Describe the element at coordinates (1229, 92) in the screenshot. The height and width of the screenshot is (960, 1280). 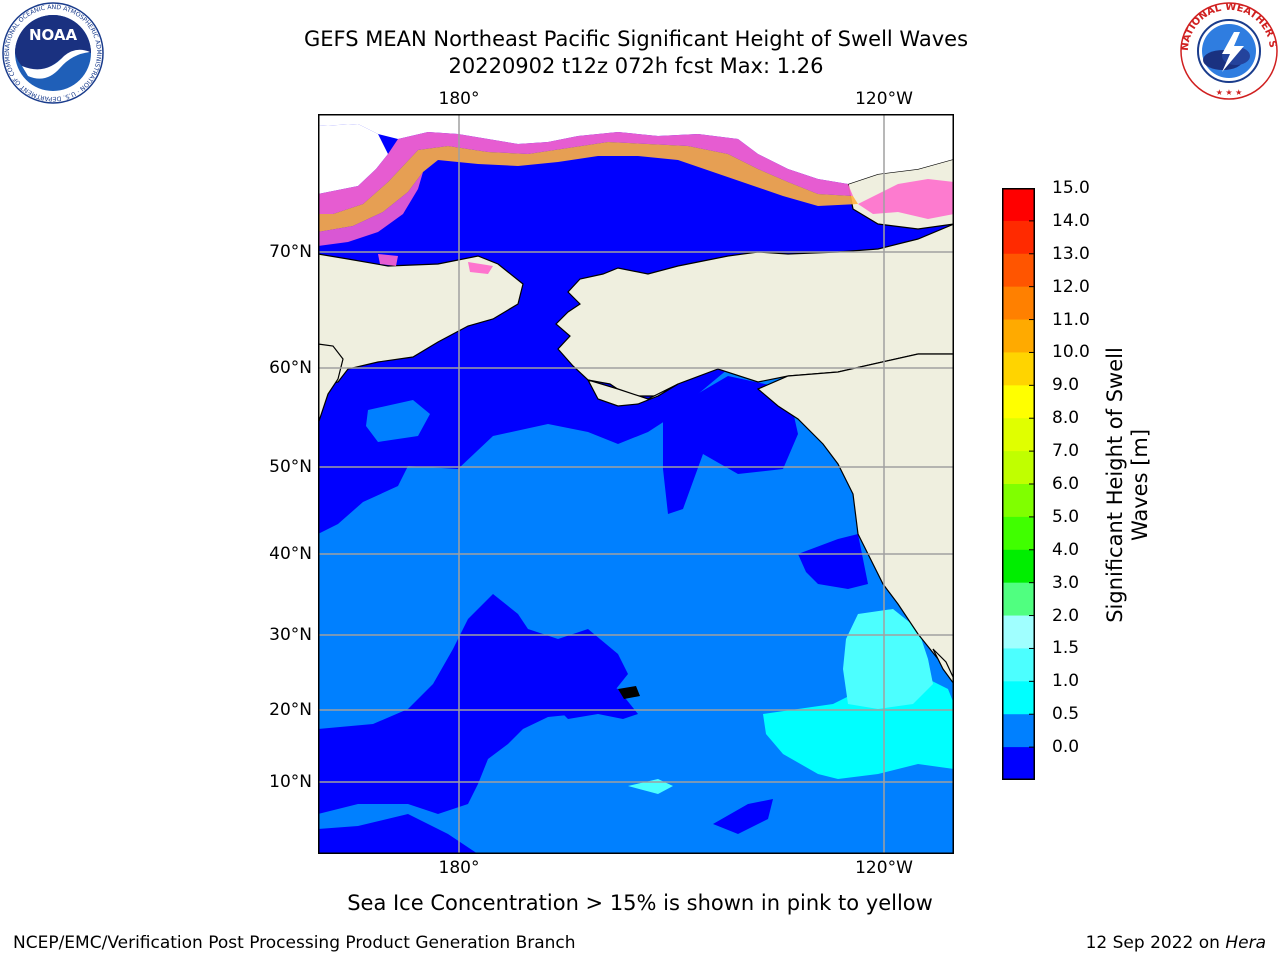
I see `nws-stars-icon: ★ ★ ★` at that location.